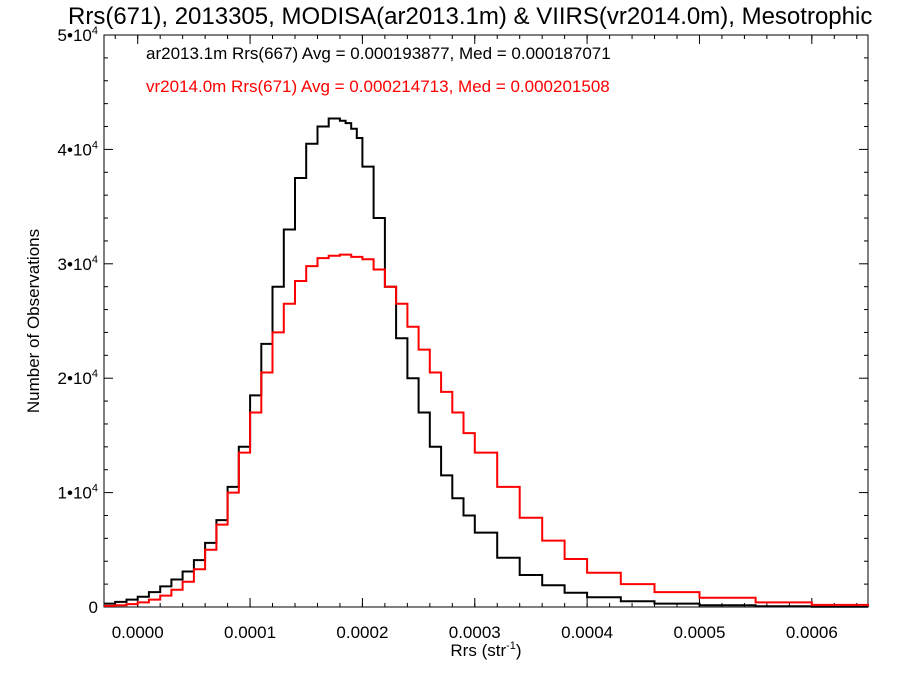 The width and height of the screenshot is (900, 675). What do you see at coordinates (478, 650) in the screenshot?
I see `x-axis-label-main: Rrs (str` at bounding box center [478, 650].